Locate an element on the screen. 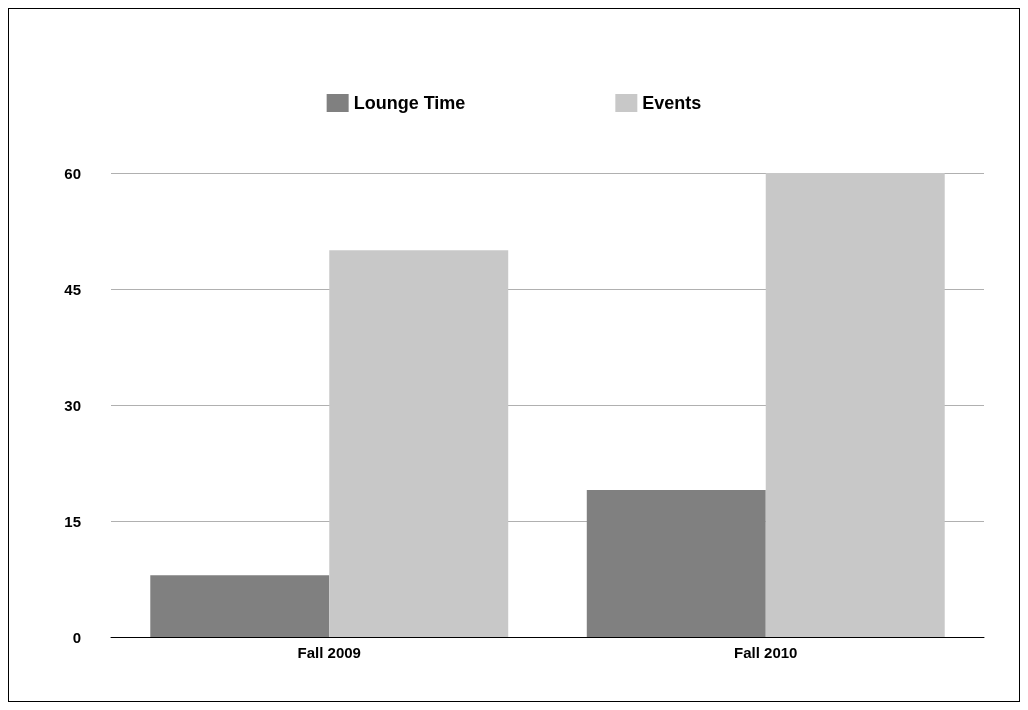 The image size is (1028, 710). y-tick-label: 30 is located at coordinates (72, 405).